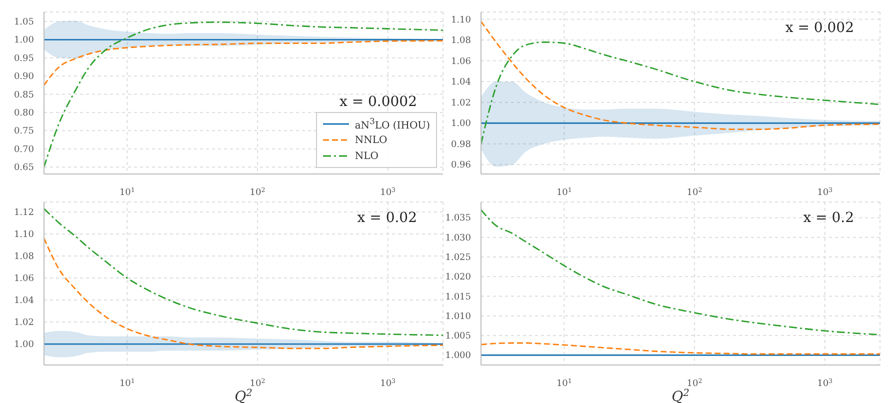  I want to click on y-tick-label: 0.98, so click(461, 145).